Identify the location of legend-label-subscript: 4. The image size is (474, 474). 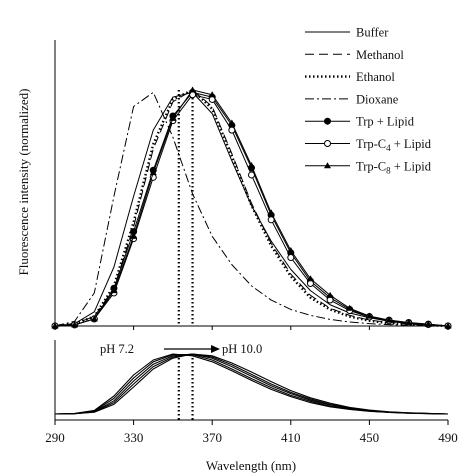
(388, 148).